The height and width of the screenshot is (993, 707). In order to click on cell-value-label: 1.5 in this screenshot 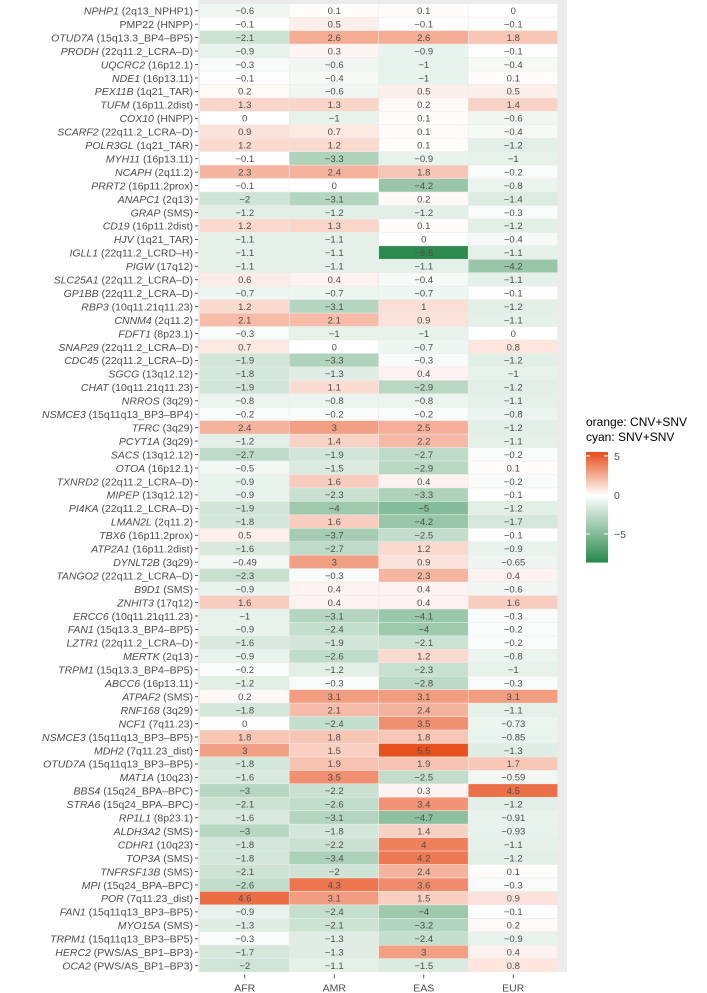, I will do `click(423, 899)`.